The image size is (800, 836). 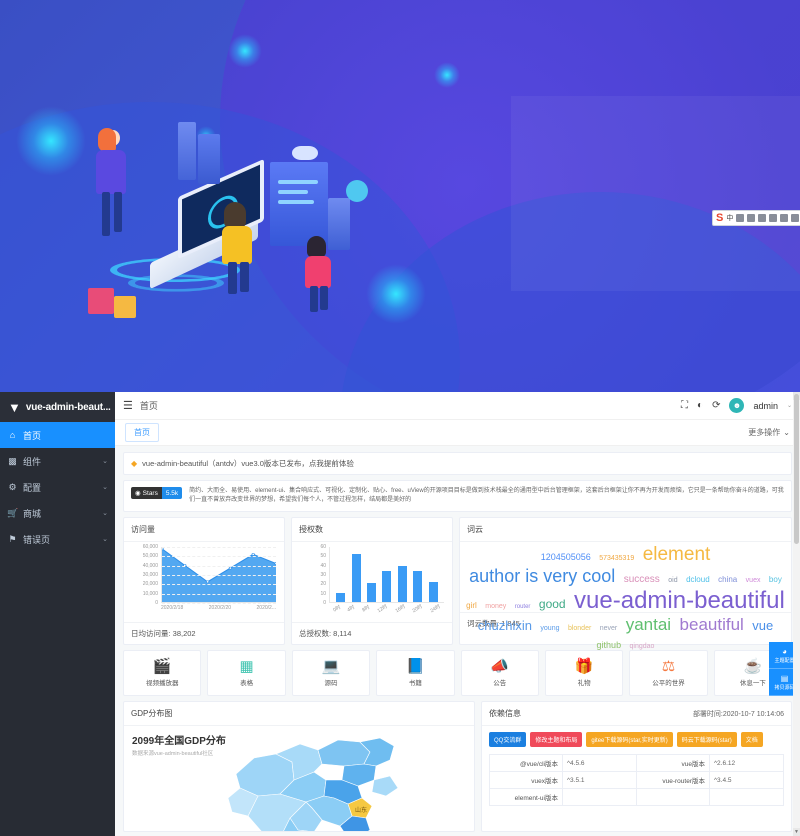 I want to click on china-map-svg: 山东, so click(x=314, y=781).